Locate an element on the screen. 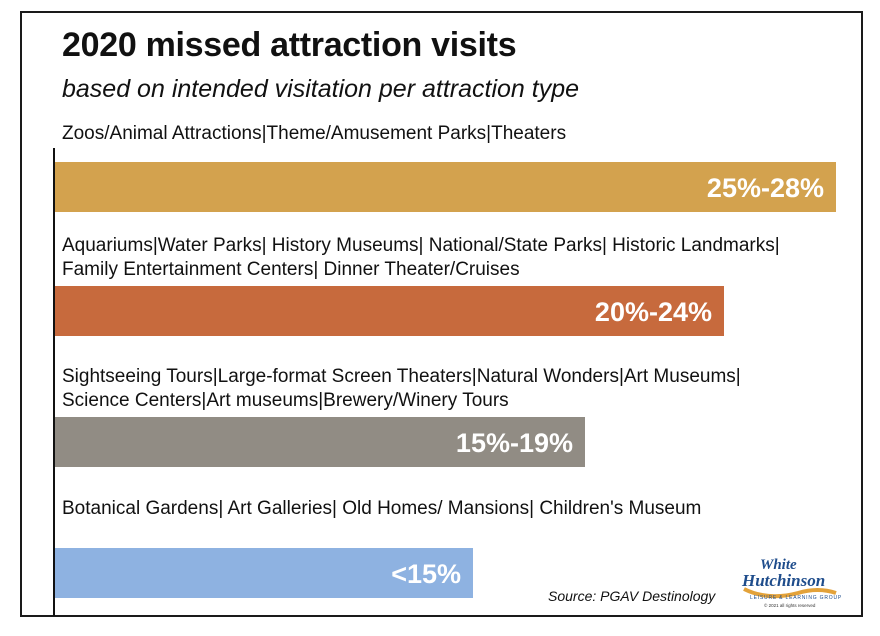 The height and width of the screenshot is (636, 880). category-axis-line is located at coordinates (54, 382).